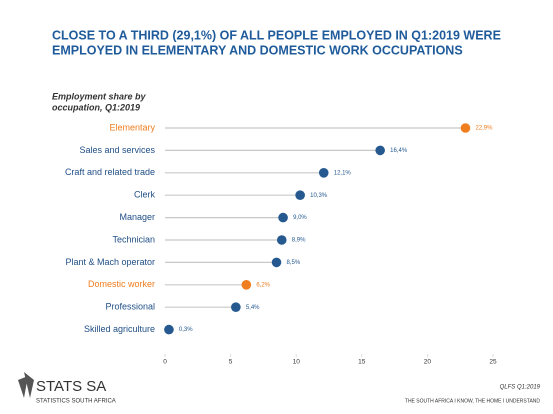  I want to click on y-tick-label: Elementary, so click(132, 127).